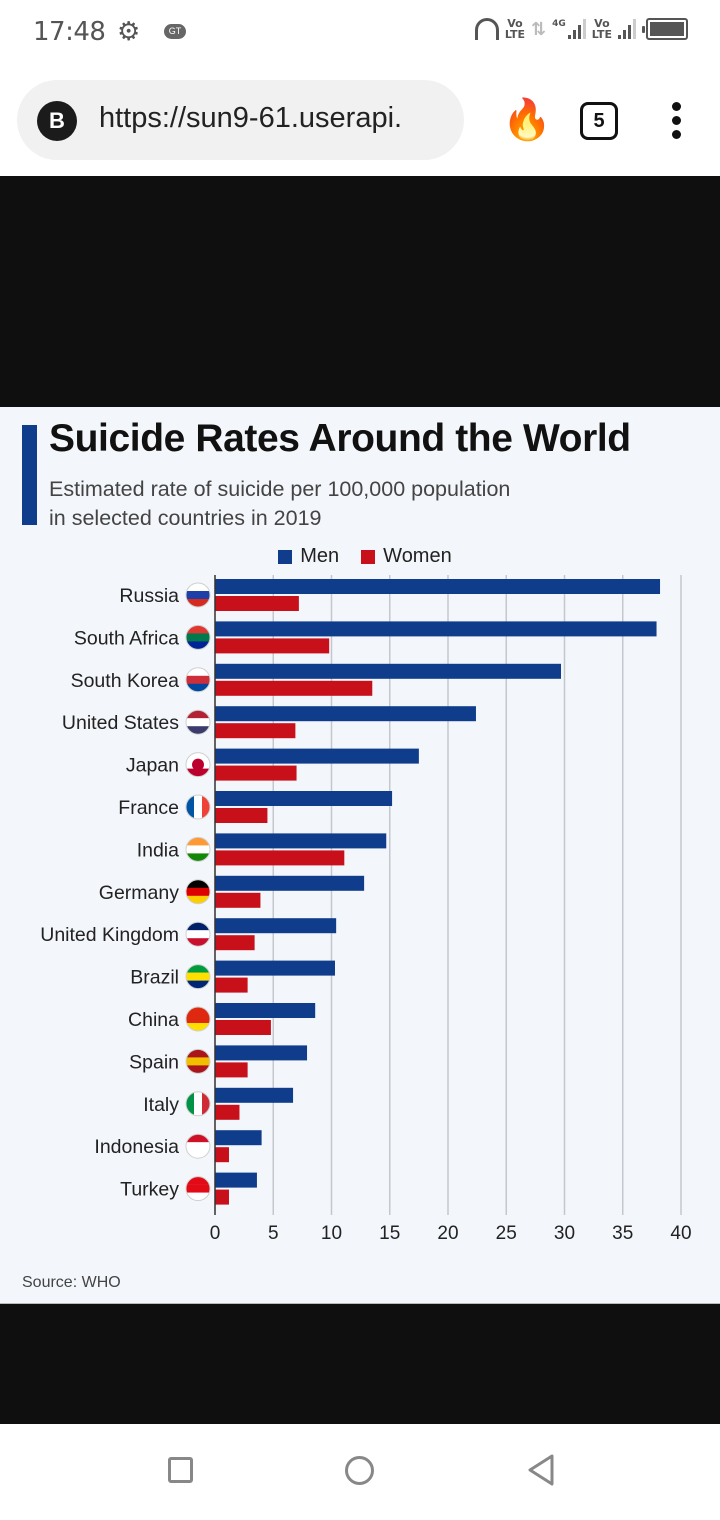  Describe the element at coordinates (198, 934) in the screenshot. I see `united-kingdom-flag-icon` at that location.